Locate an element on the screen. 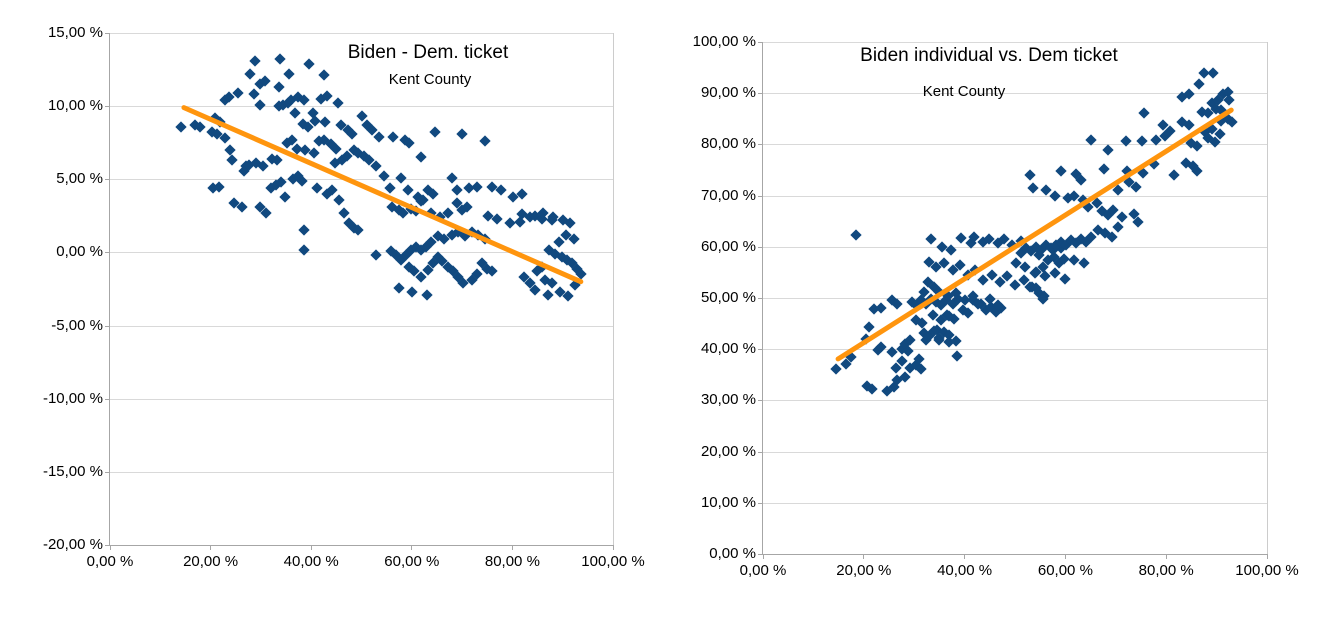 The height and width of the screenshot is (617, 1325). y-axis-tick-label: 5,00 % is located at coordinates (79, 179).